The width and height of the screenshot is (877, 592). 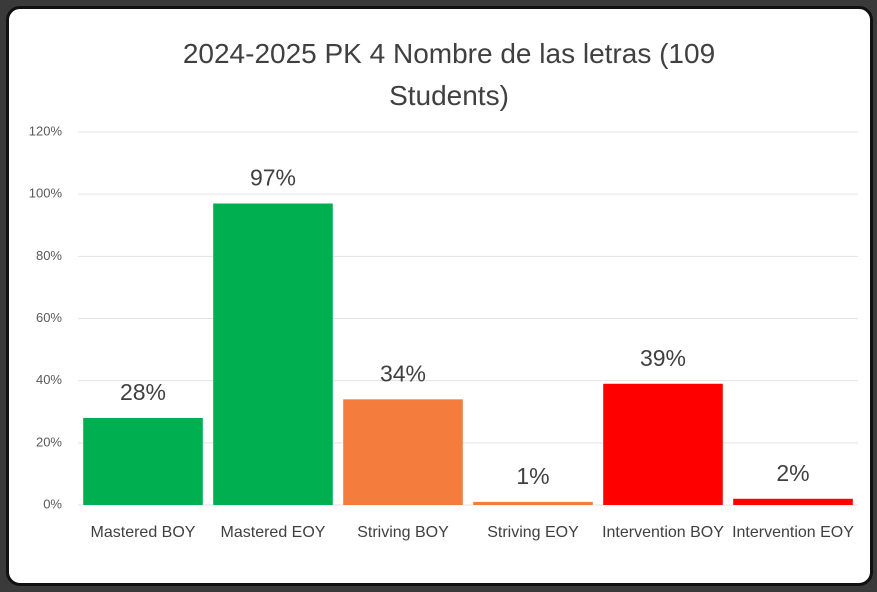 I want to click on data-label: 34%, so click(x=403, y=373).